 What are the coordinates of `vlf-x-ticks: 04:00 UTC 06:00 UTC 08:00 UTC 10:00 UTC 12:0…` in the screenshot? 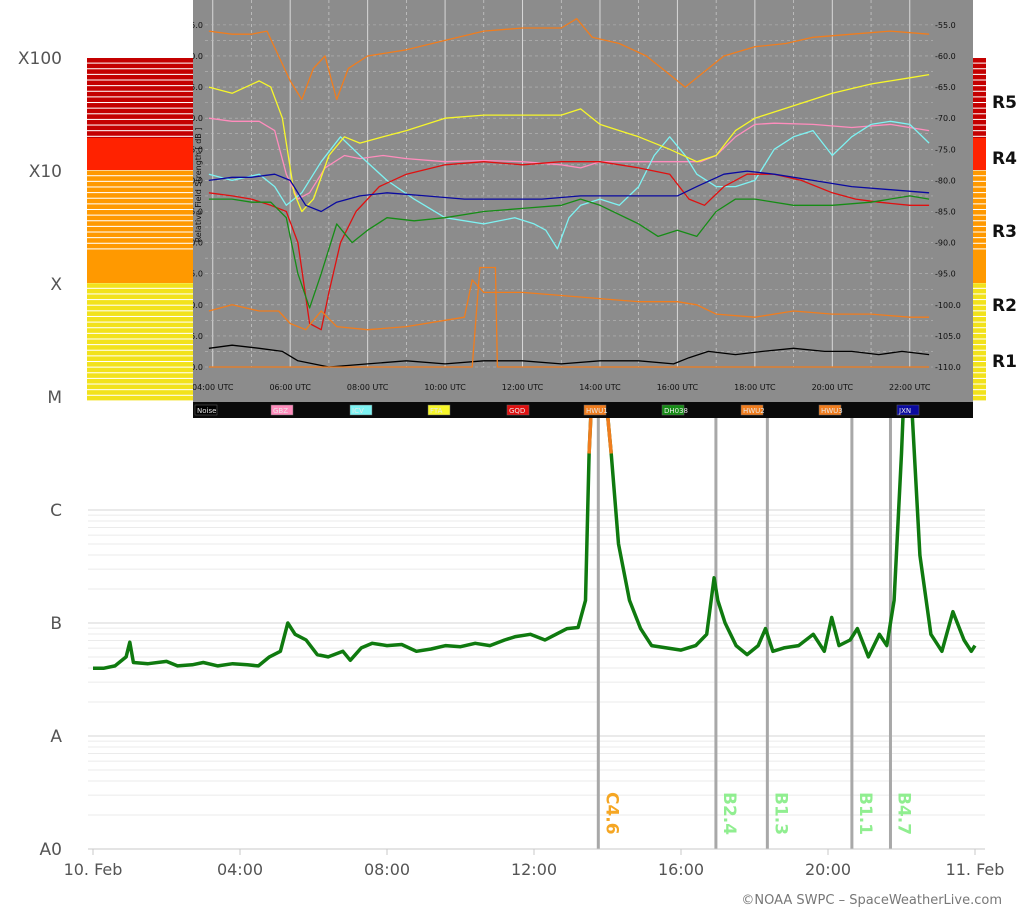 It's located at (562, 387).